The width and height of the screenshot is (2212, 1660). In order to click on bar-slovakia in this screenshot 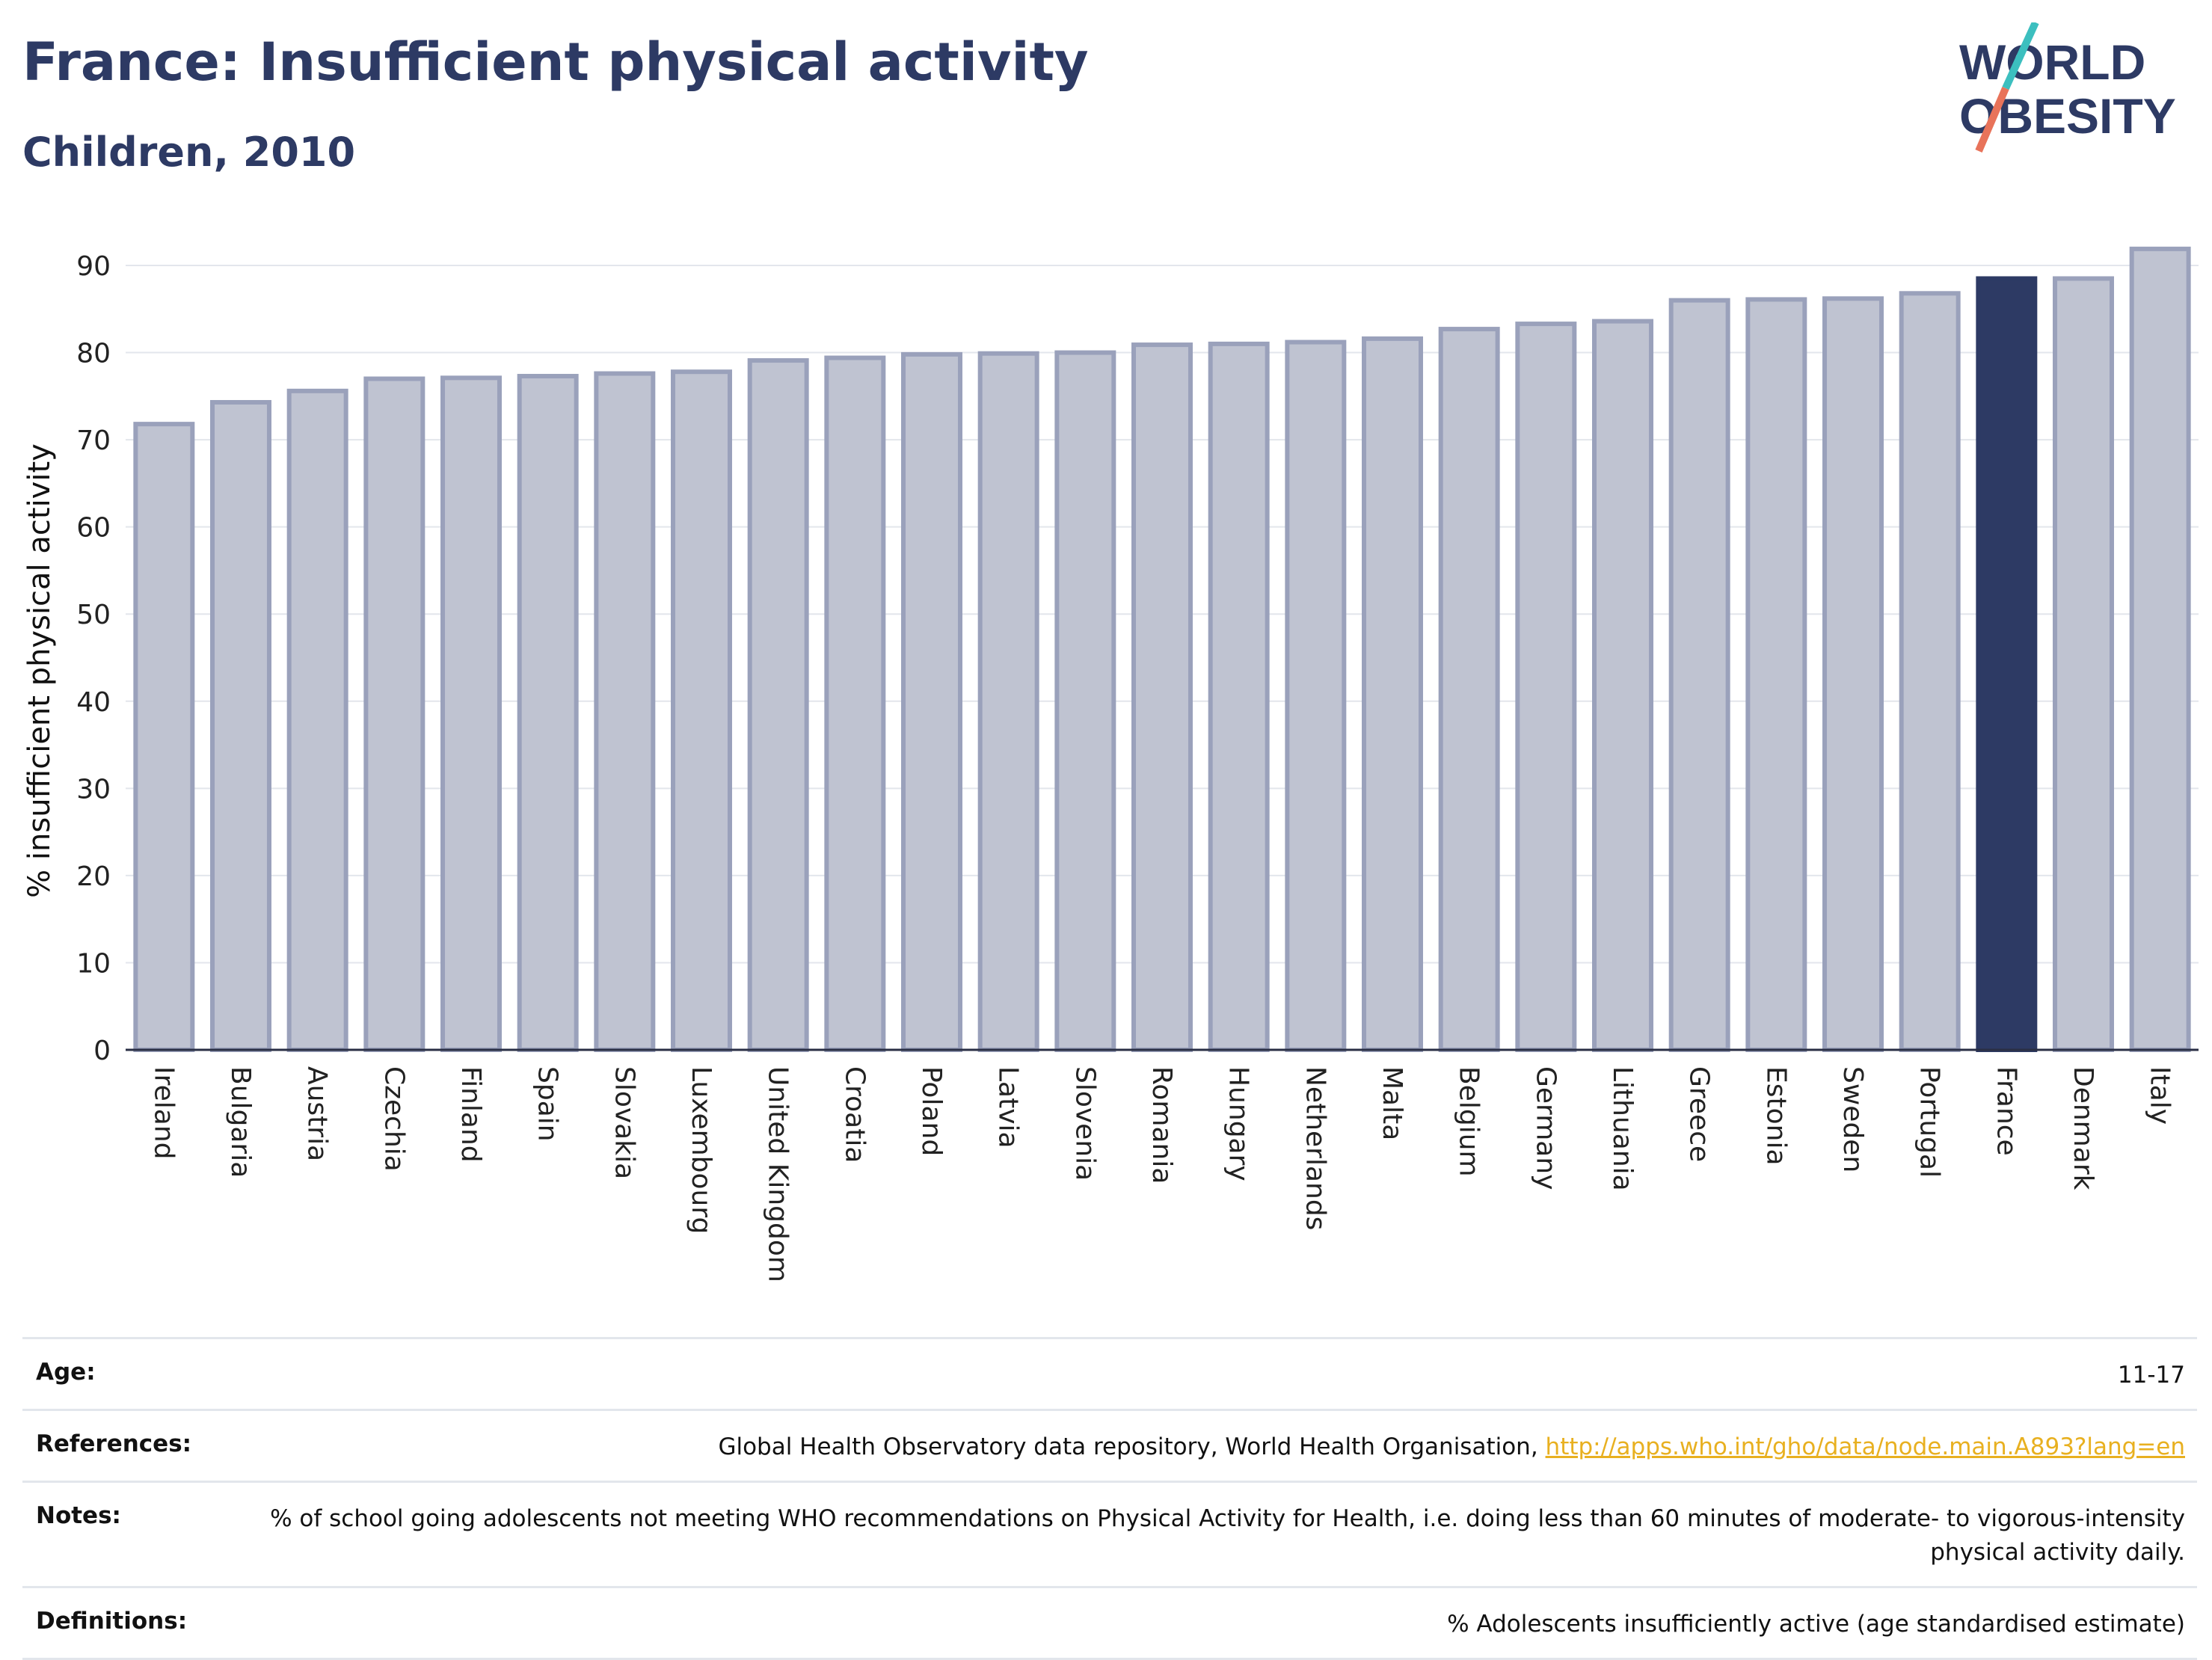, I will do `click(625, 712)`.